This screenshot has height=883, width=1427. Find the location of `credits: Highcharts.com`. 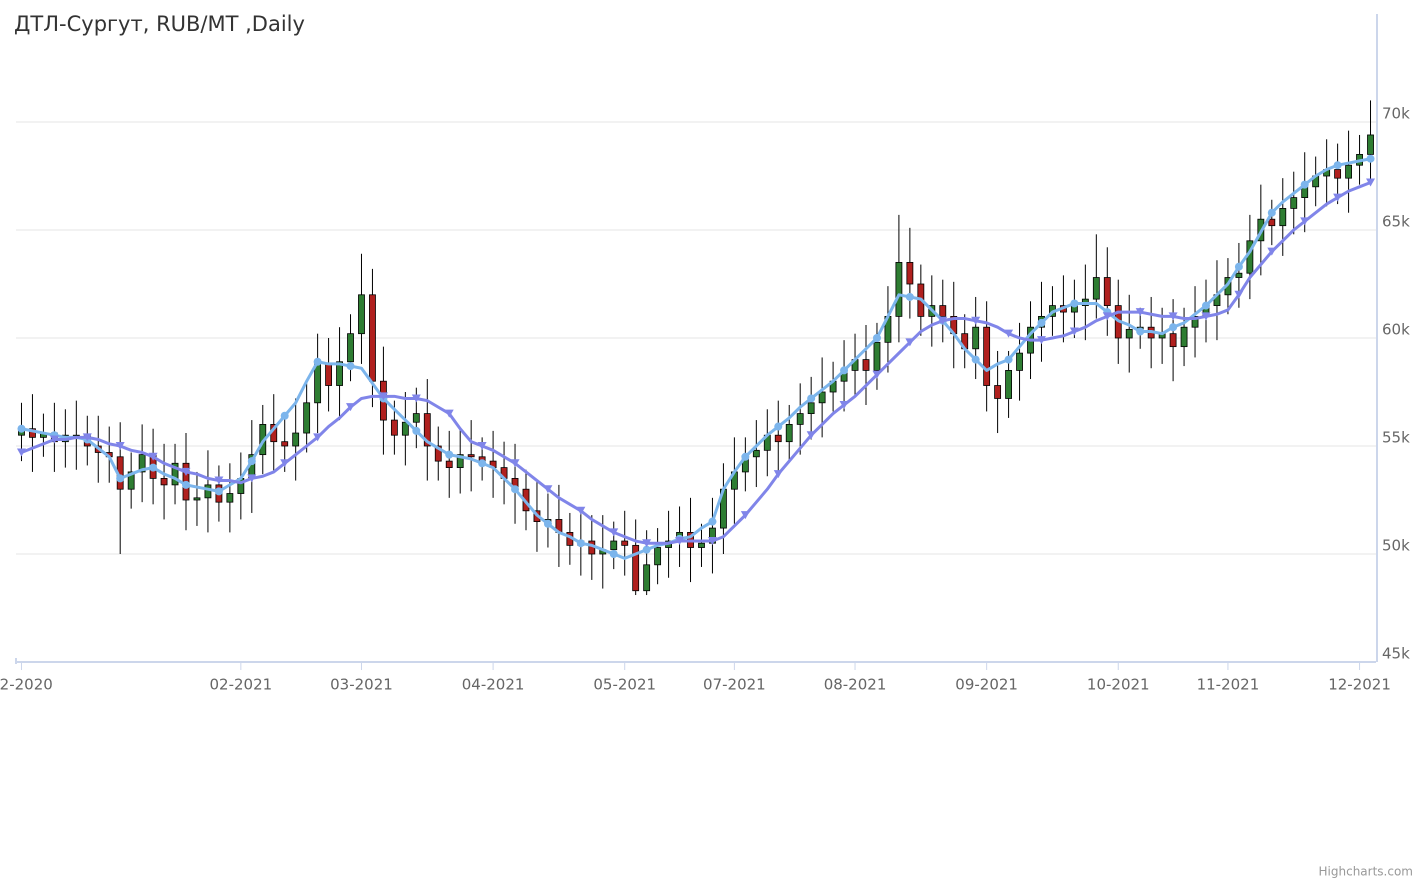

credits: Highcharts.com is located at coordinates (1366, 872).